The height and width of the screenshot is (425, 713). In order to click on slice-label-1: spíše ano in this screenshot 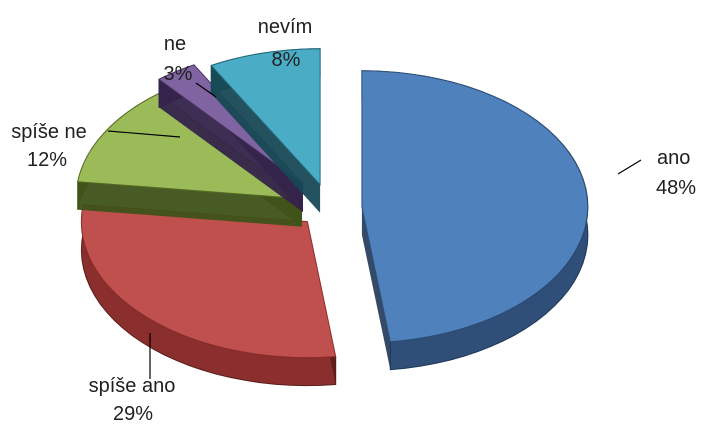, I will do `click(132, 386)`.